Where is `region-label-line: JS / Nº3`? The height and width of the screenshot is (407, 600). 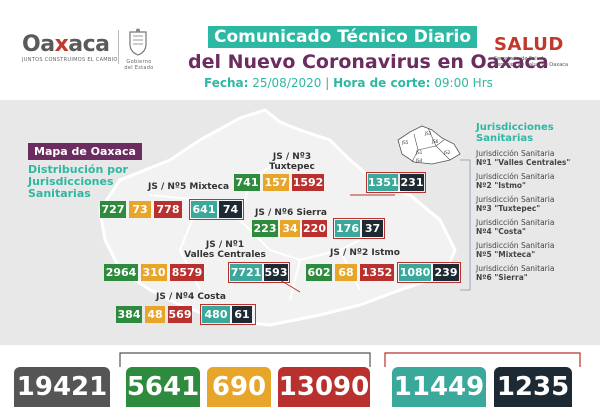
region-label-line: JS / Nº3 is located at coordinates (292, 157).